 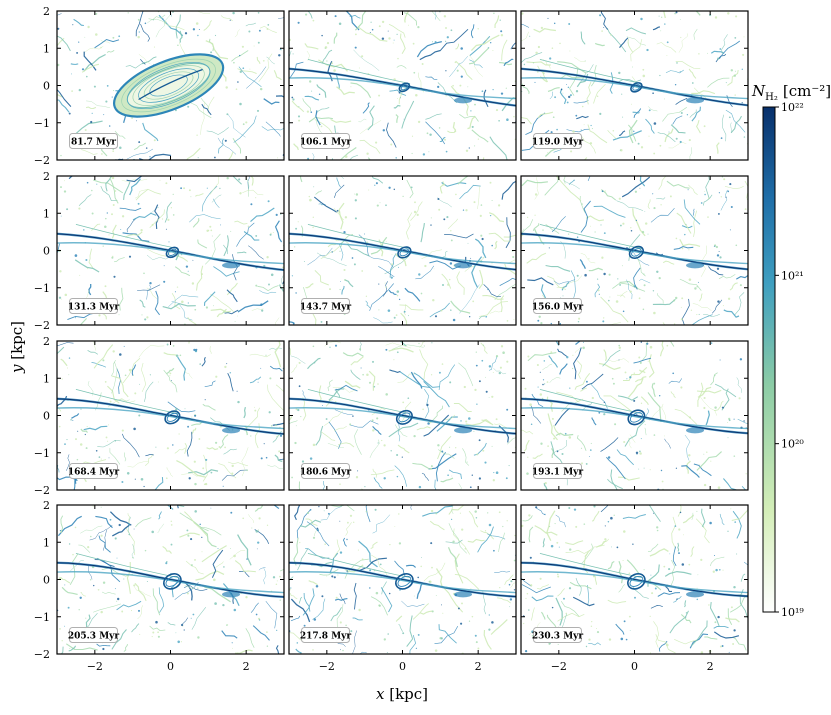 What do you see at coordinates (792, 612) in the screenshot?
I see `colorbar-tick-label: 10¹⁹` at bounding box center [792, 612].